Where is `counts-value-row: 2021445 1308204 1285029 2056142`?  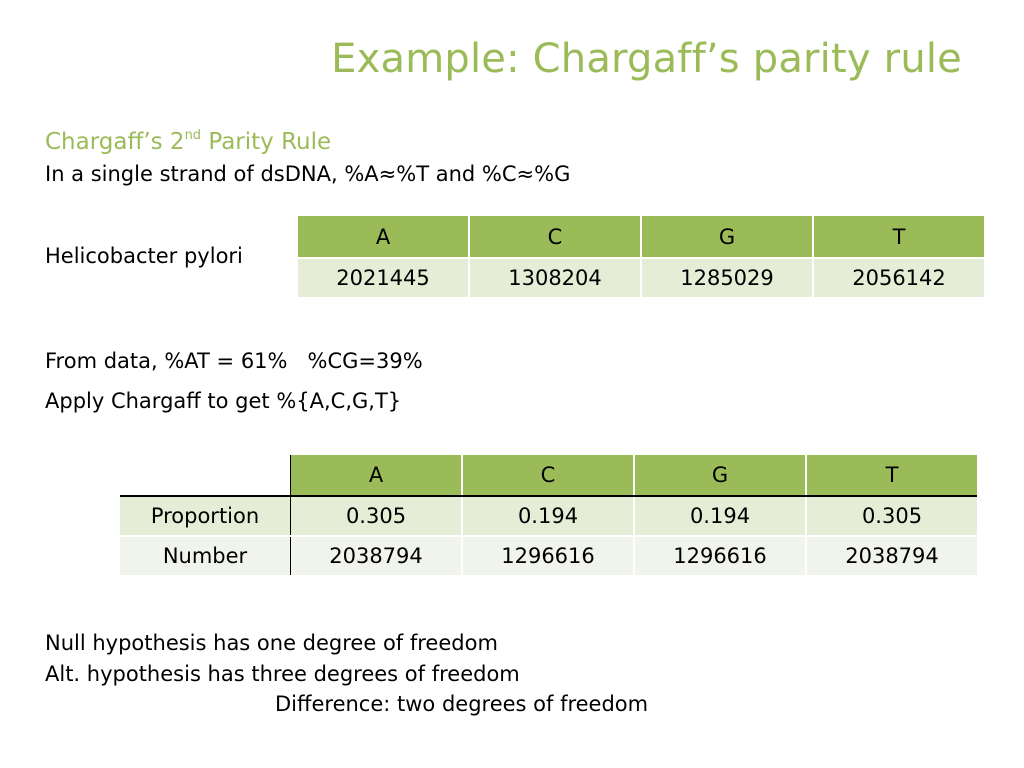 counts-value-row: 2021445 1308204 1285029 2056142 is located at coordinates (641, 277).